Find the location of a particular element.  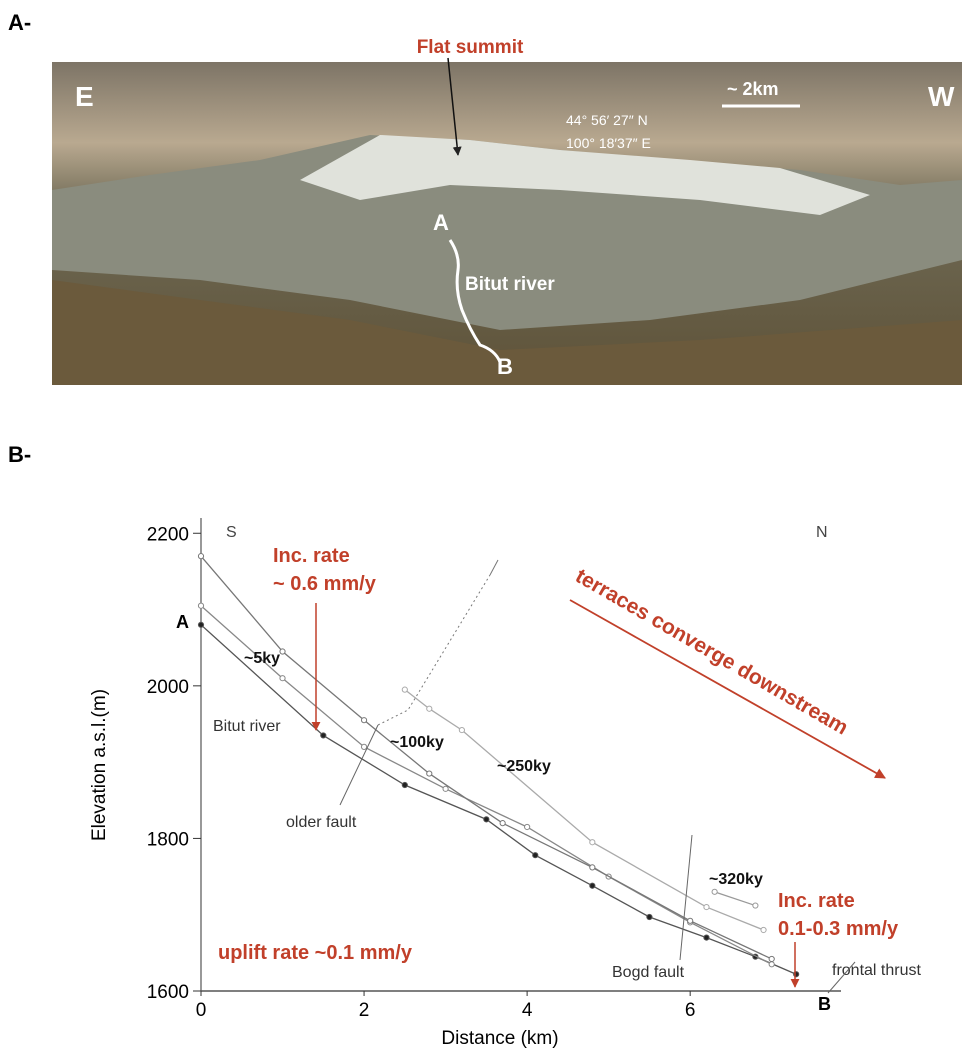

panel-label: A- is located at coordinates (19, 22).